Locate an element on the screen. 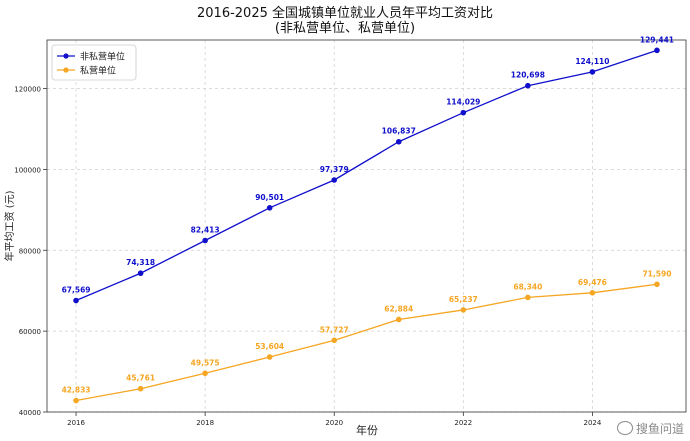  legend-box is located at coordinates (94, 62).